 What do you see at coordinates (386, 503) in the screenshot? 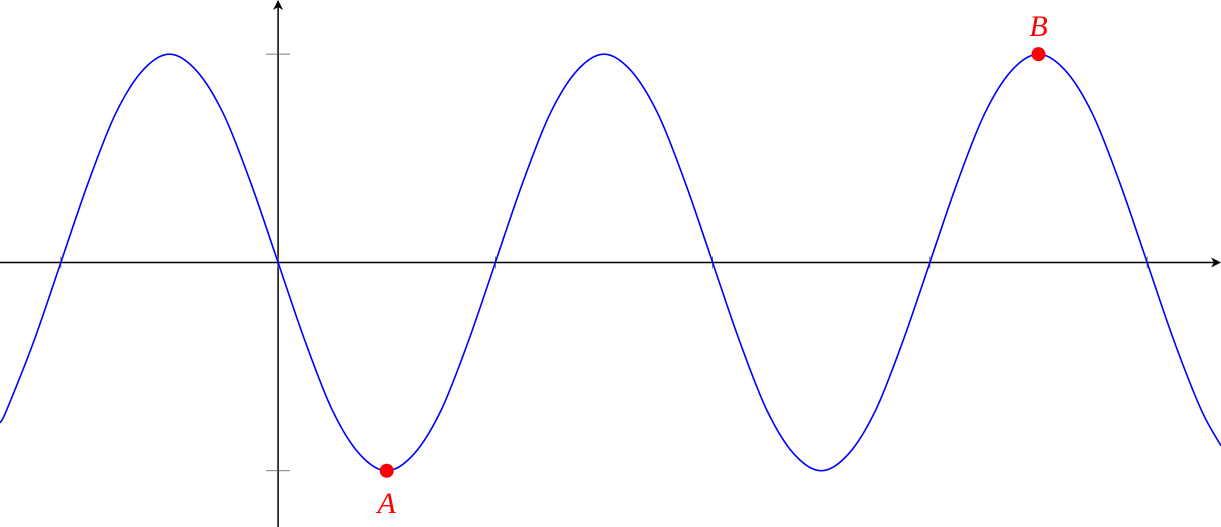
I see `point-label: A` at bounding box center [386, 503].